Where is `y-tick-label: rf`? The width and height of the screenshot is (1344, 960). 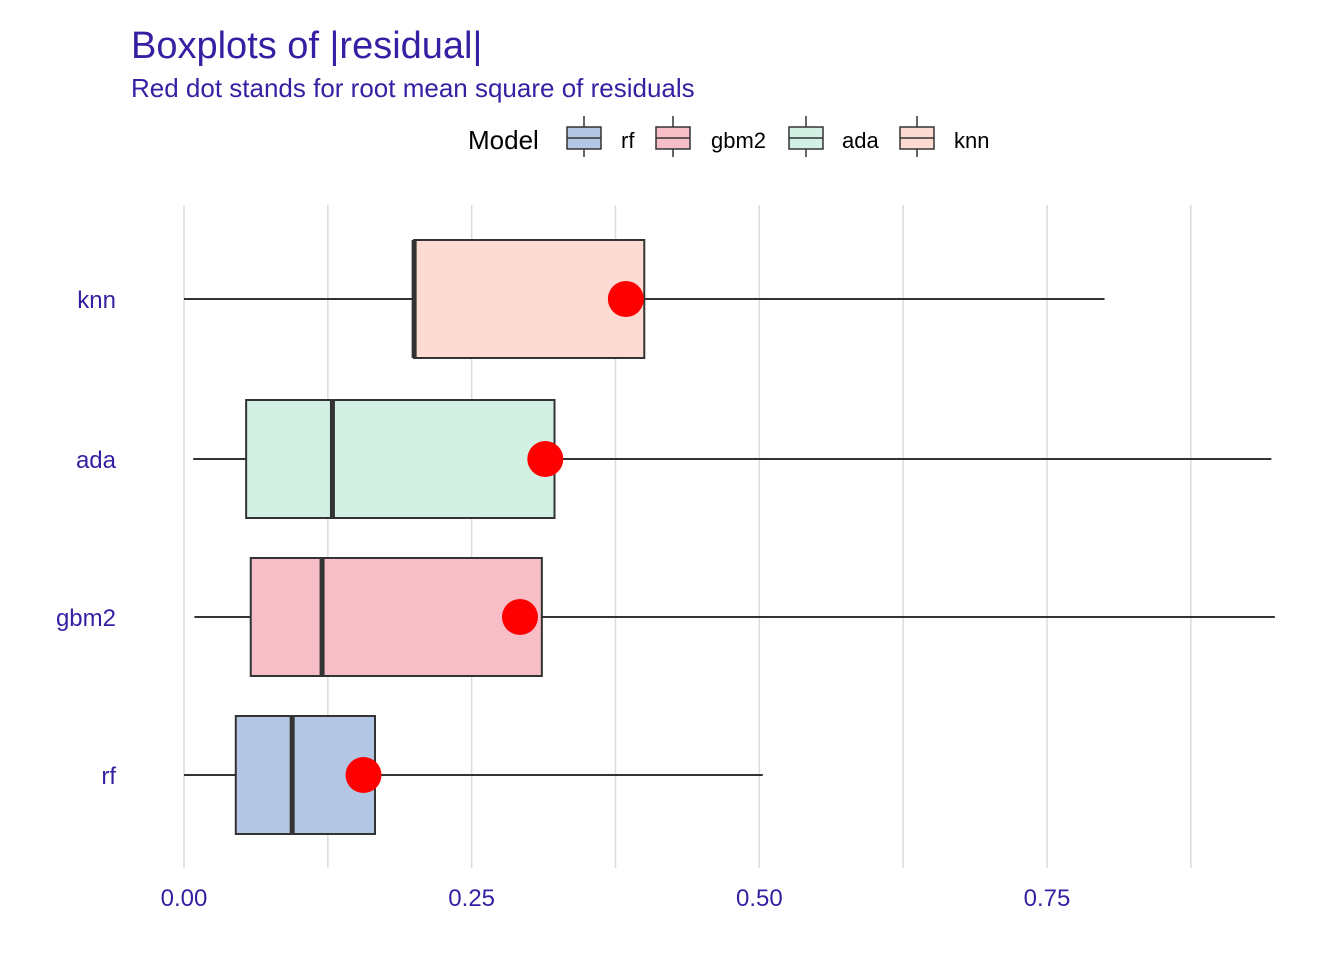 y-tick-label: rf is located at coordinates (108, 776).